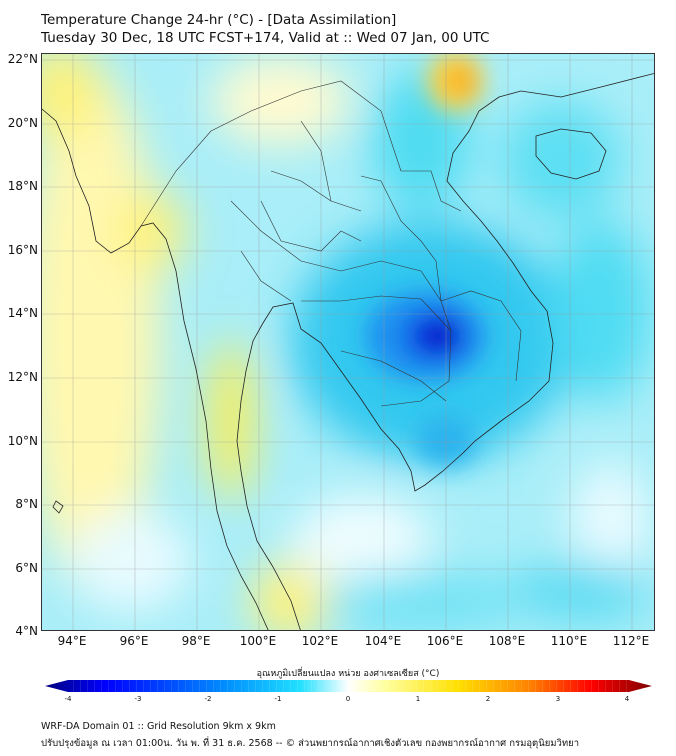  I want to click on colorbar-tick: -2, so click(208, 699).